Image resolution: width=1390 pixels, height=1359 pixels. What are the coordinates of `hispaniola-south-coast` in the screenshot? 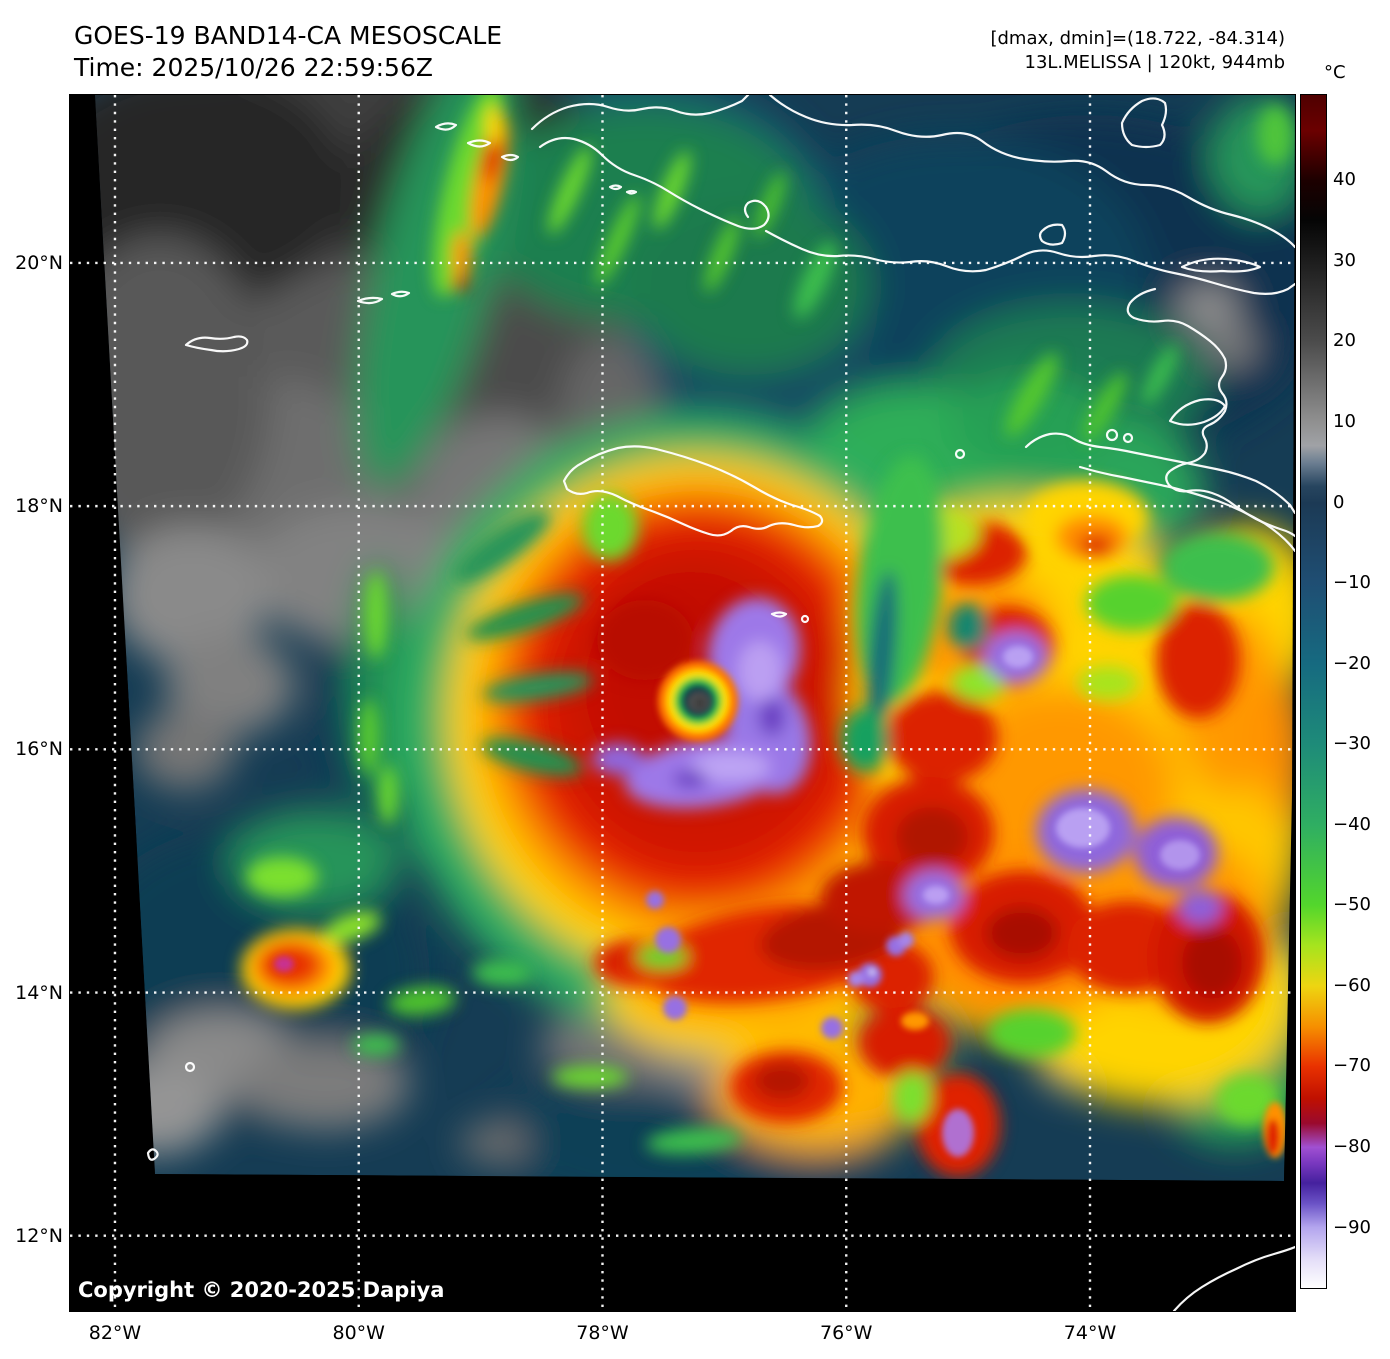 It's located at (1186, 509).